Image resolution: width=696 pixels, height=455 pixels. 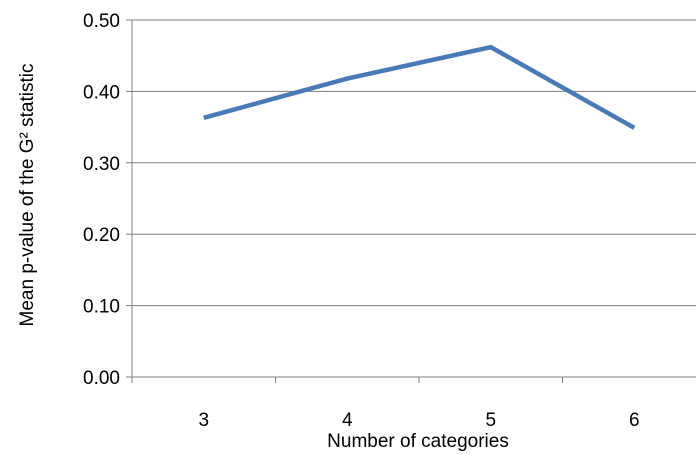 I want to click on y-tick-label: 0.00, so click(x=101, y=378).